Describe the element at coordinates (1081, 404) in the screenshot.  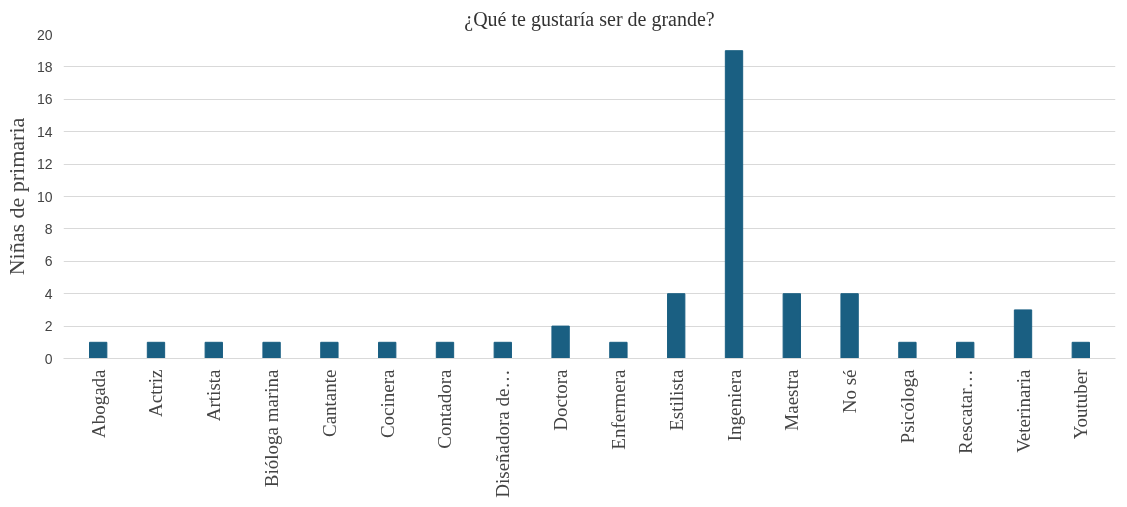
I see `x-tick-label: Youtuber` at that location.